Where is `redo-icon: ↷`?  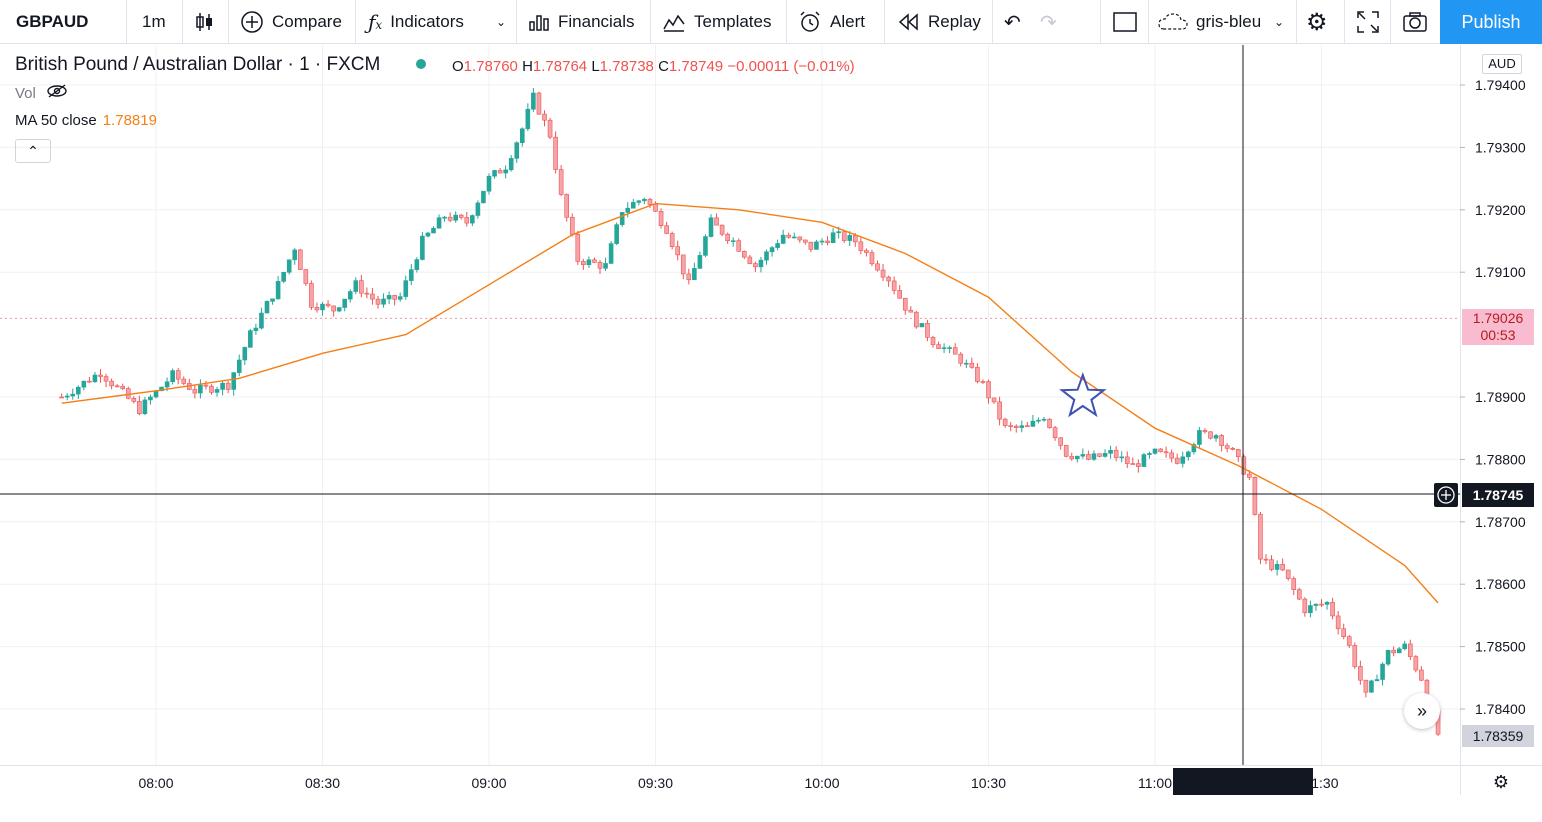
redo-icon: ↷ is located at coordinates (1048, 22).